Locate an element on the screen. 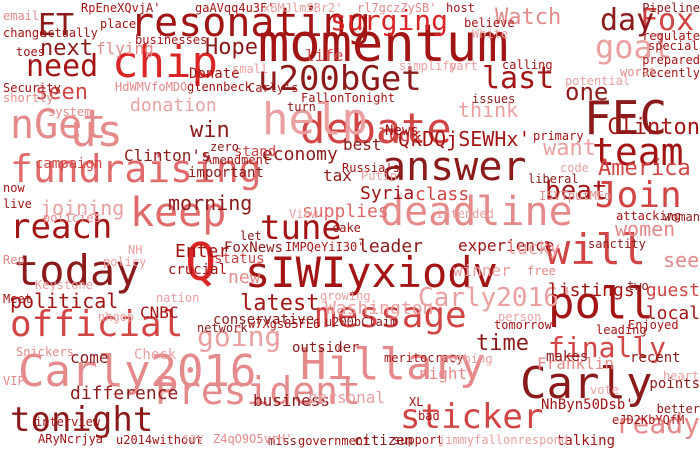 This screenshot has width=700, height=450. word-cloud-word: nGet is located at coordinates (58, 125).